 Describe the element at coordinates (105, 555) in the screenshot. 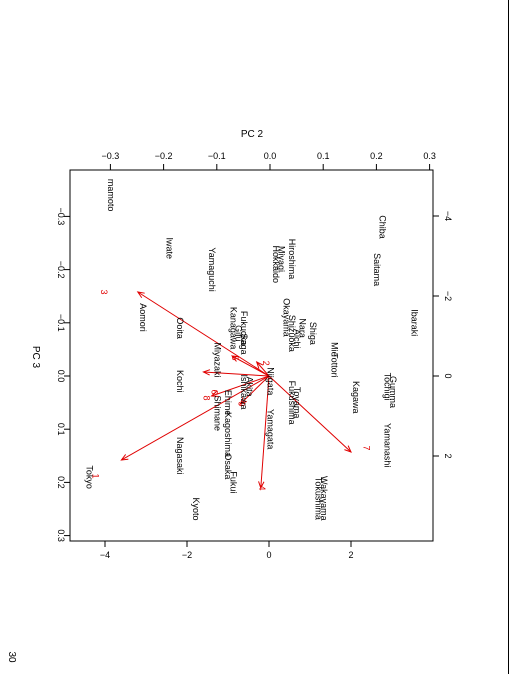

I see `bottom-axis-tick-label: −4` at that location.